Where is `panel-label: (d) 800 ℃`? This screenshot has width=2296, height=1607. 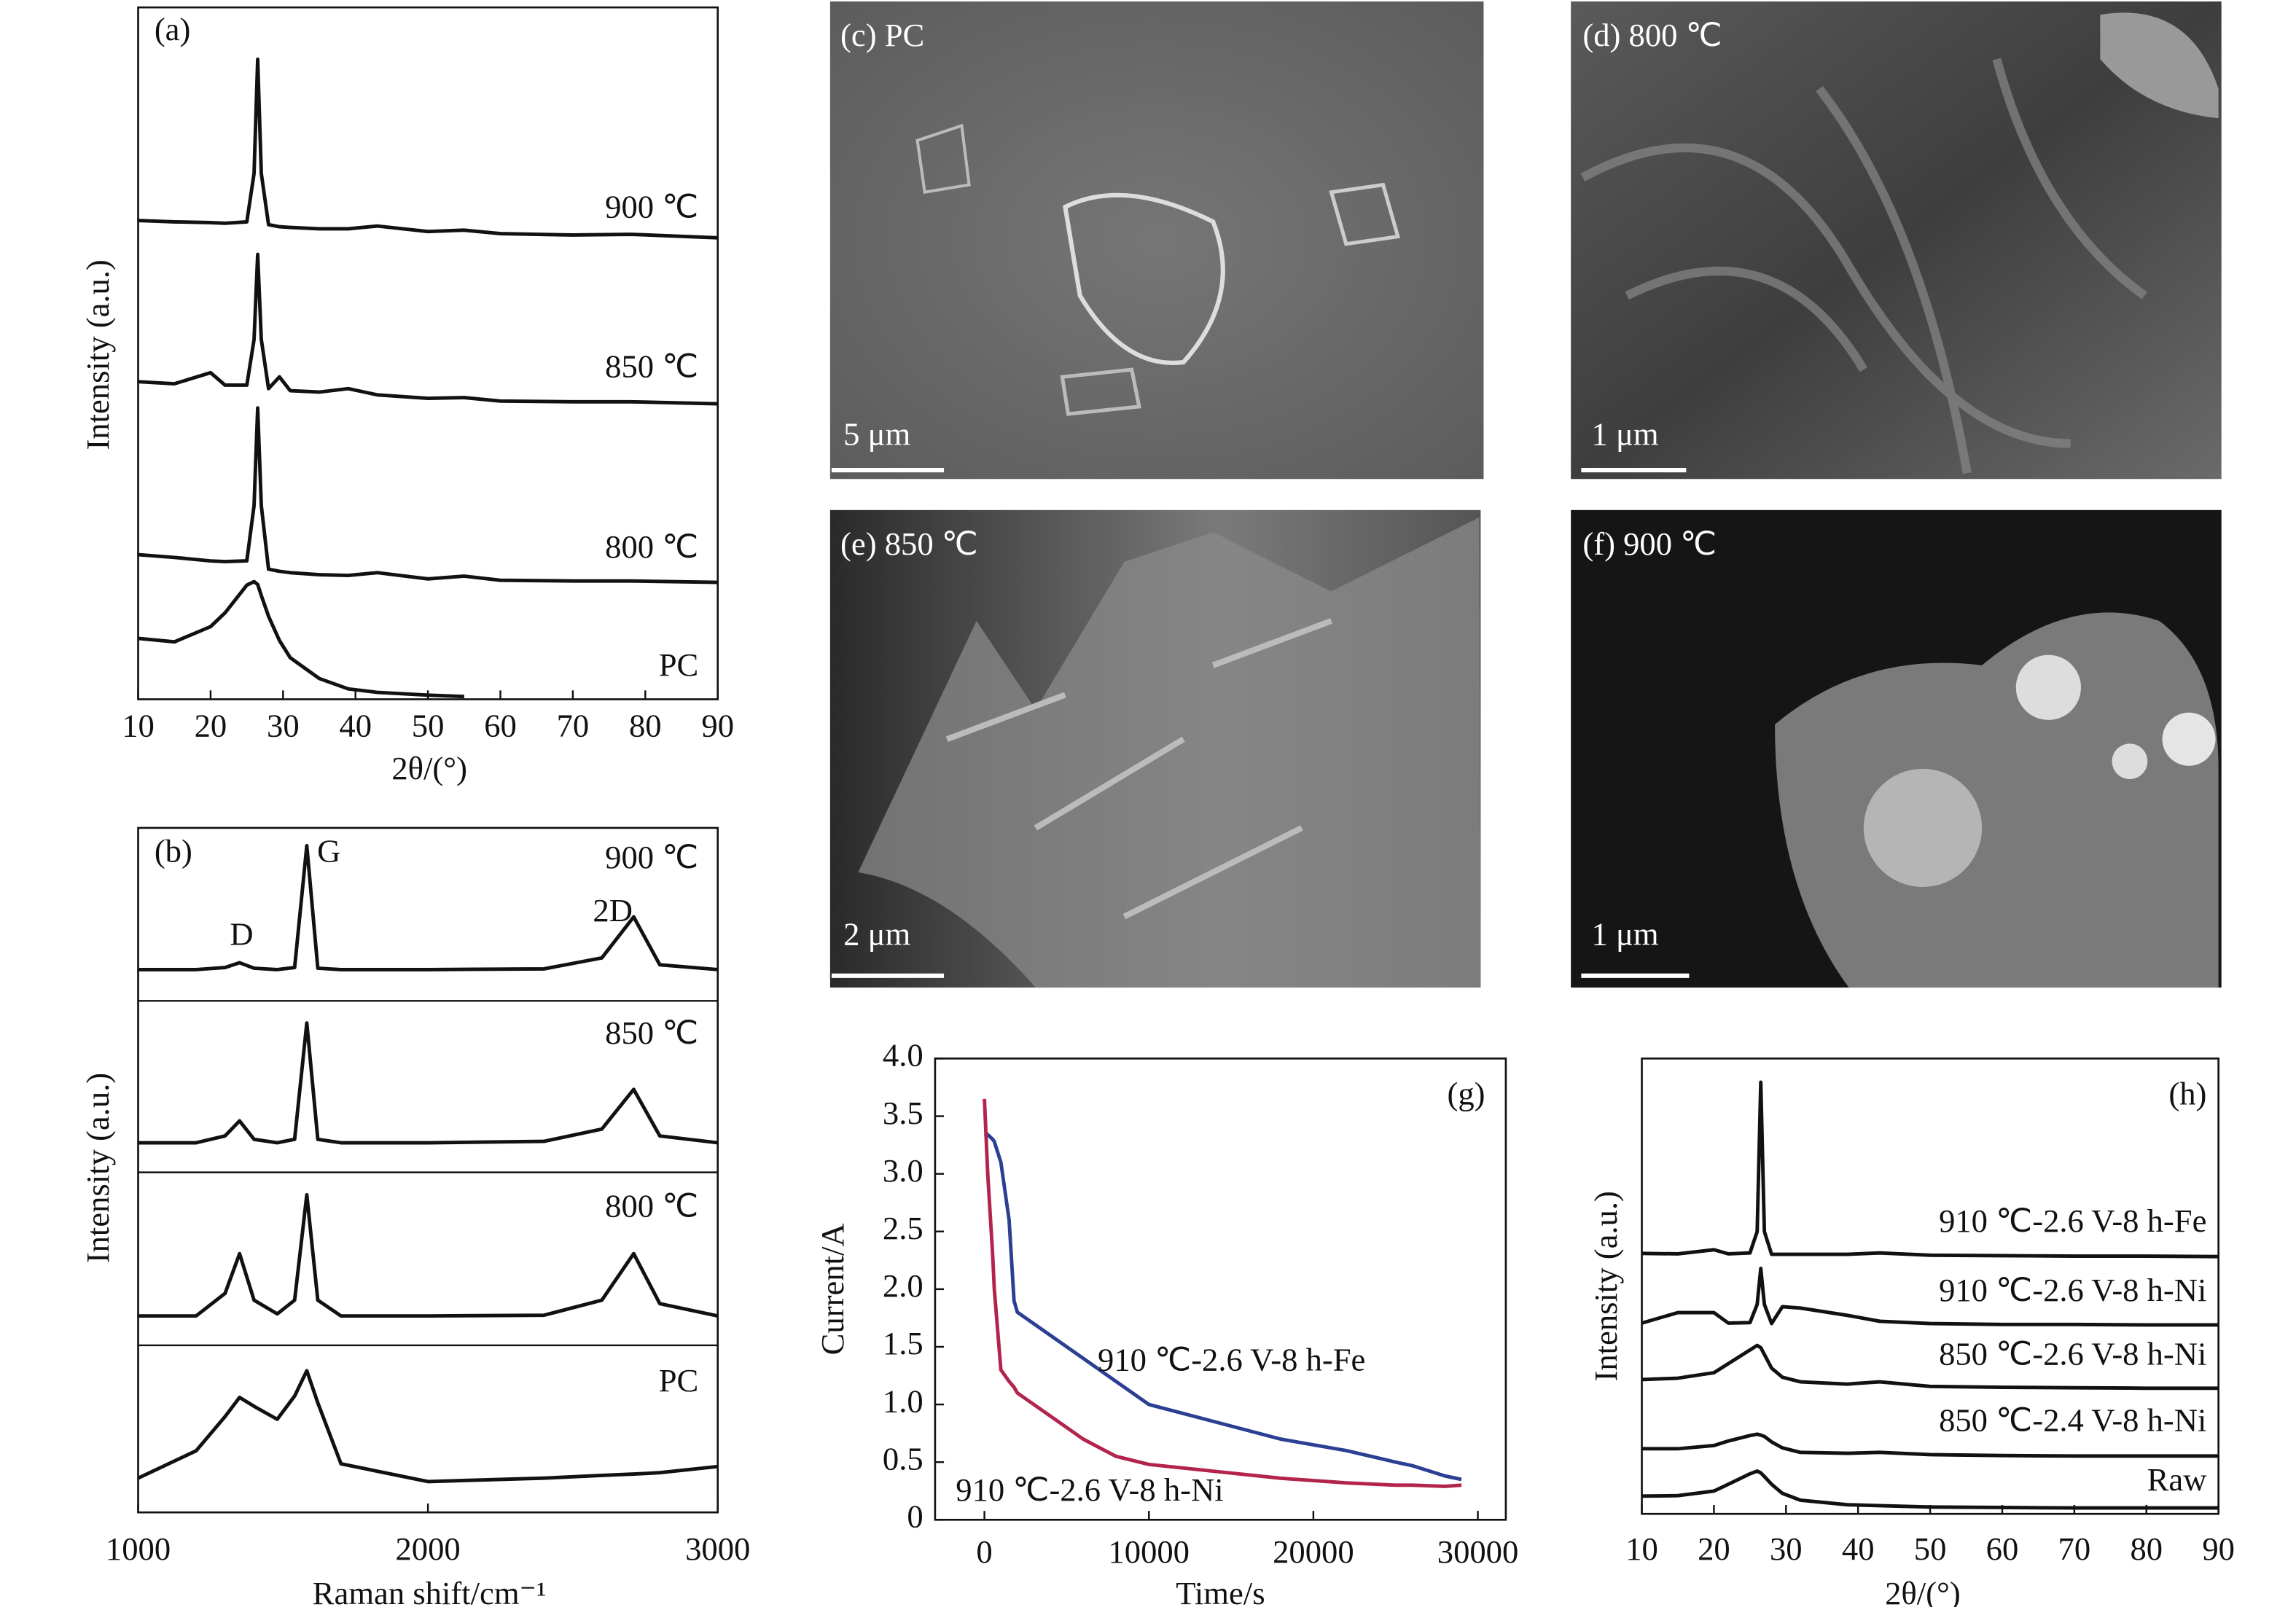
panel-label: (d) 800 ℃ is located at coordinates (1652, 35).